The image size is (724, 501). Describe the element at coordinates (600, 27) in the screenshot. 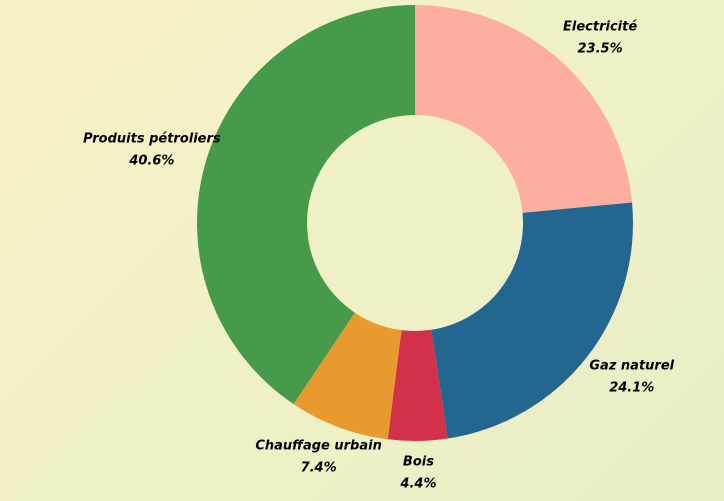

I see `slice-label: Electricité` at that location.